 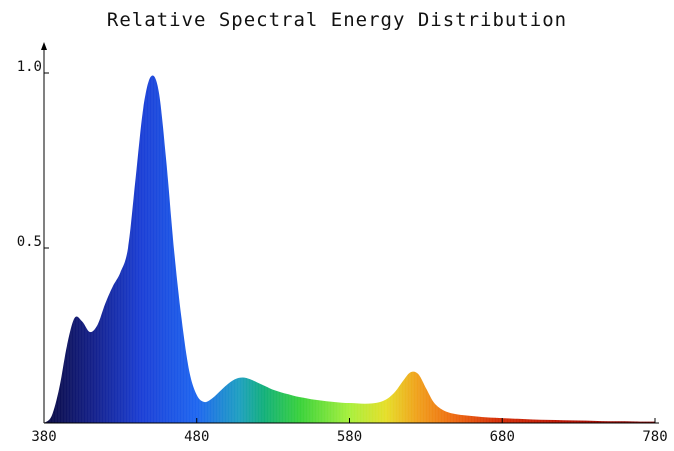 I want to click on x-tick-label: 480, so click(x=196, y=437).